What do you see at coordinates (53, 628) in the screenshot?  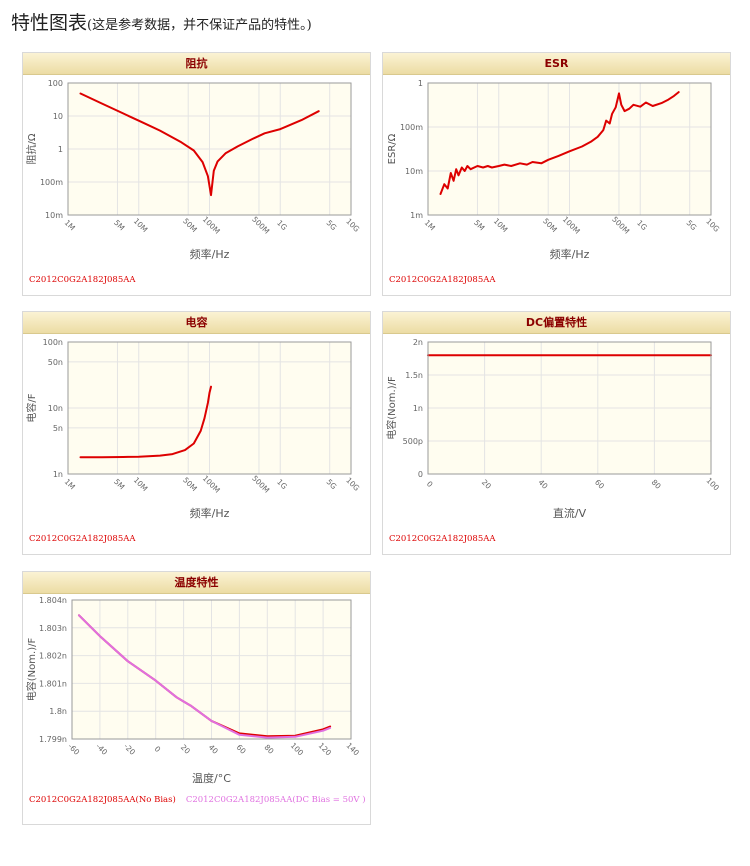 I see `y-tick-label: 1.803n` at bounding box center [53, 628].